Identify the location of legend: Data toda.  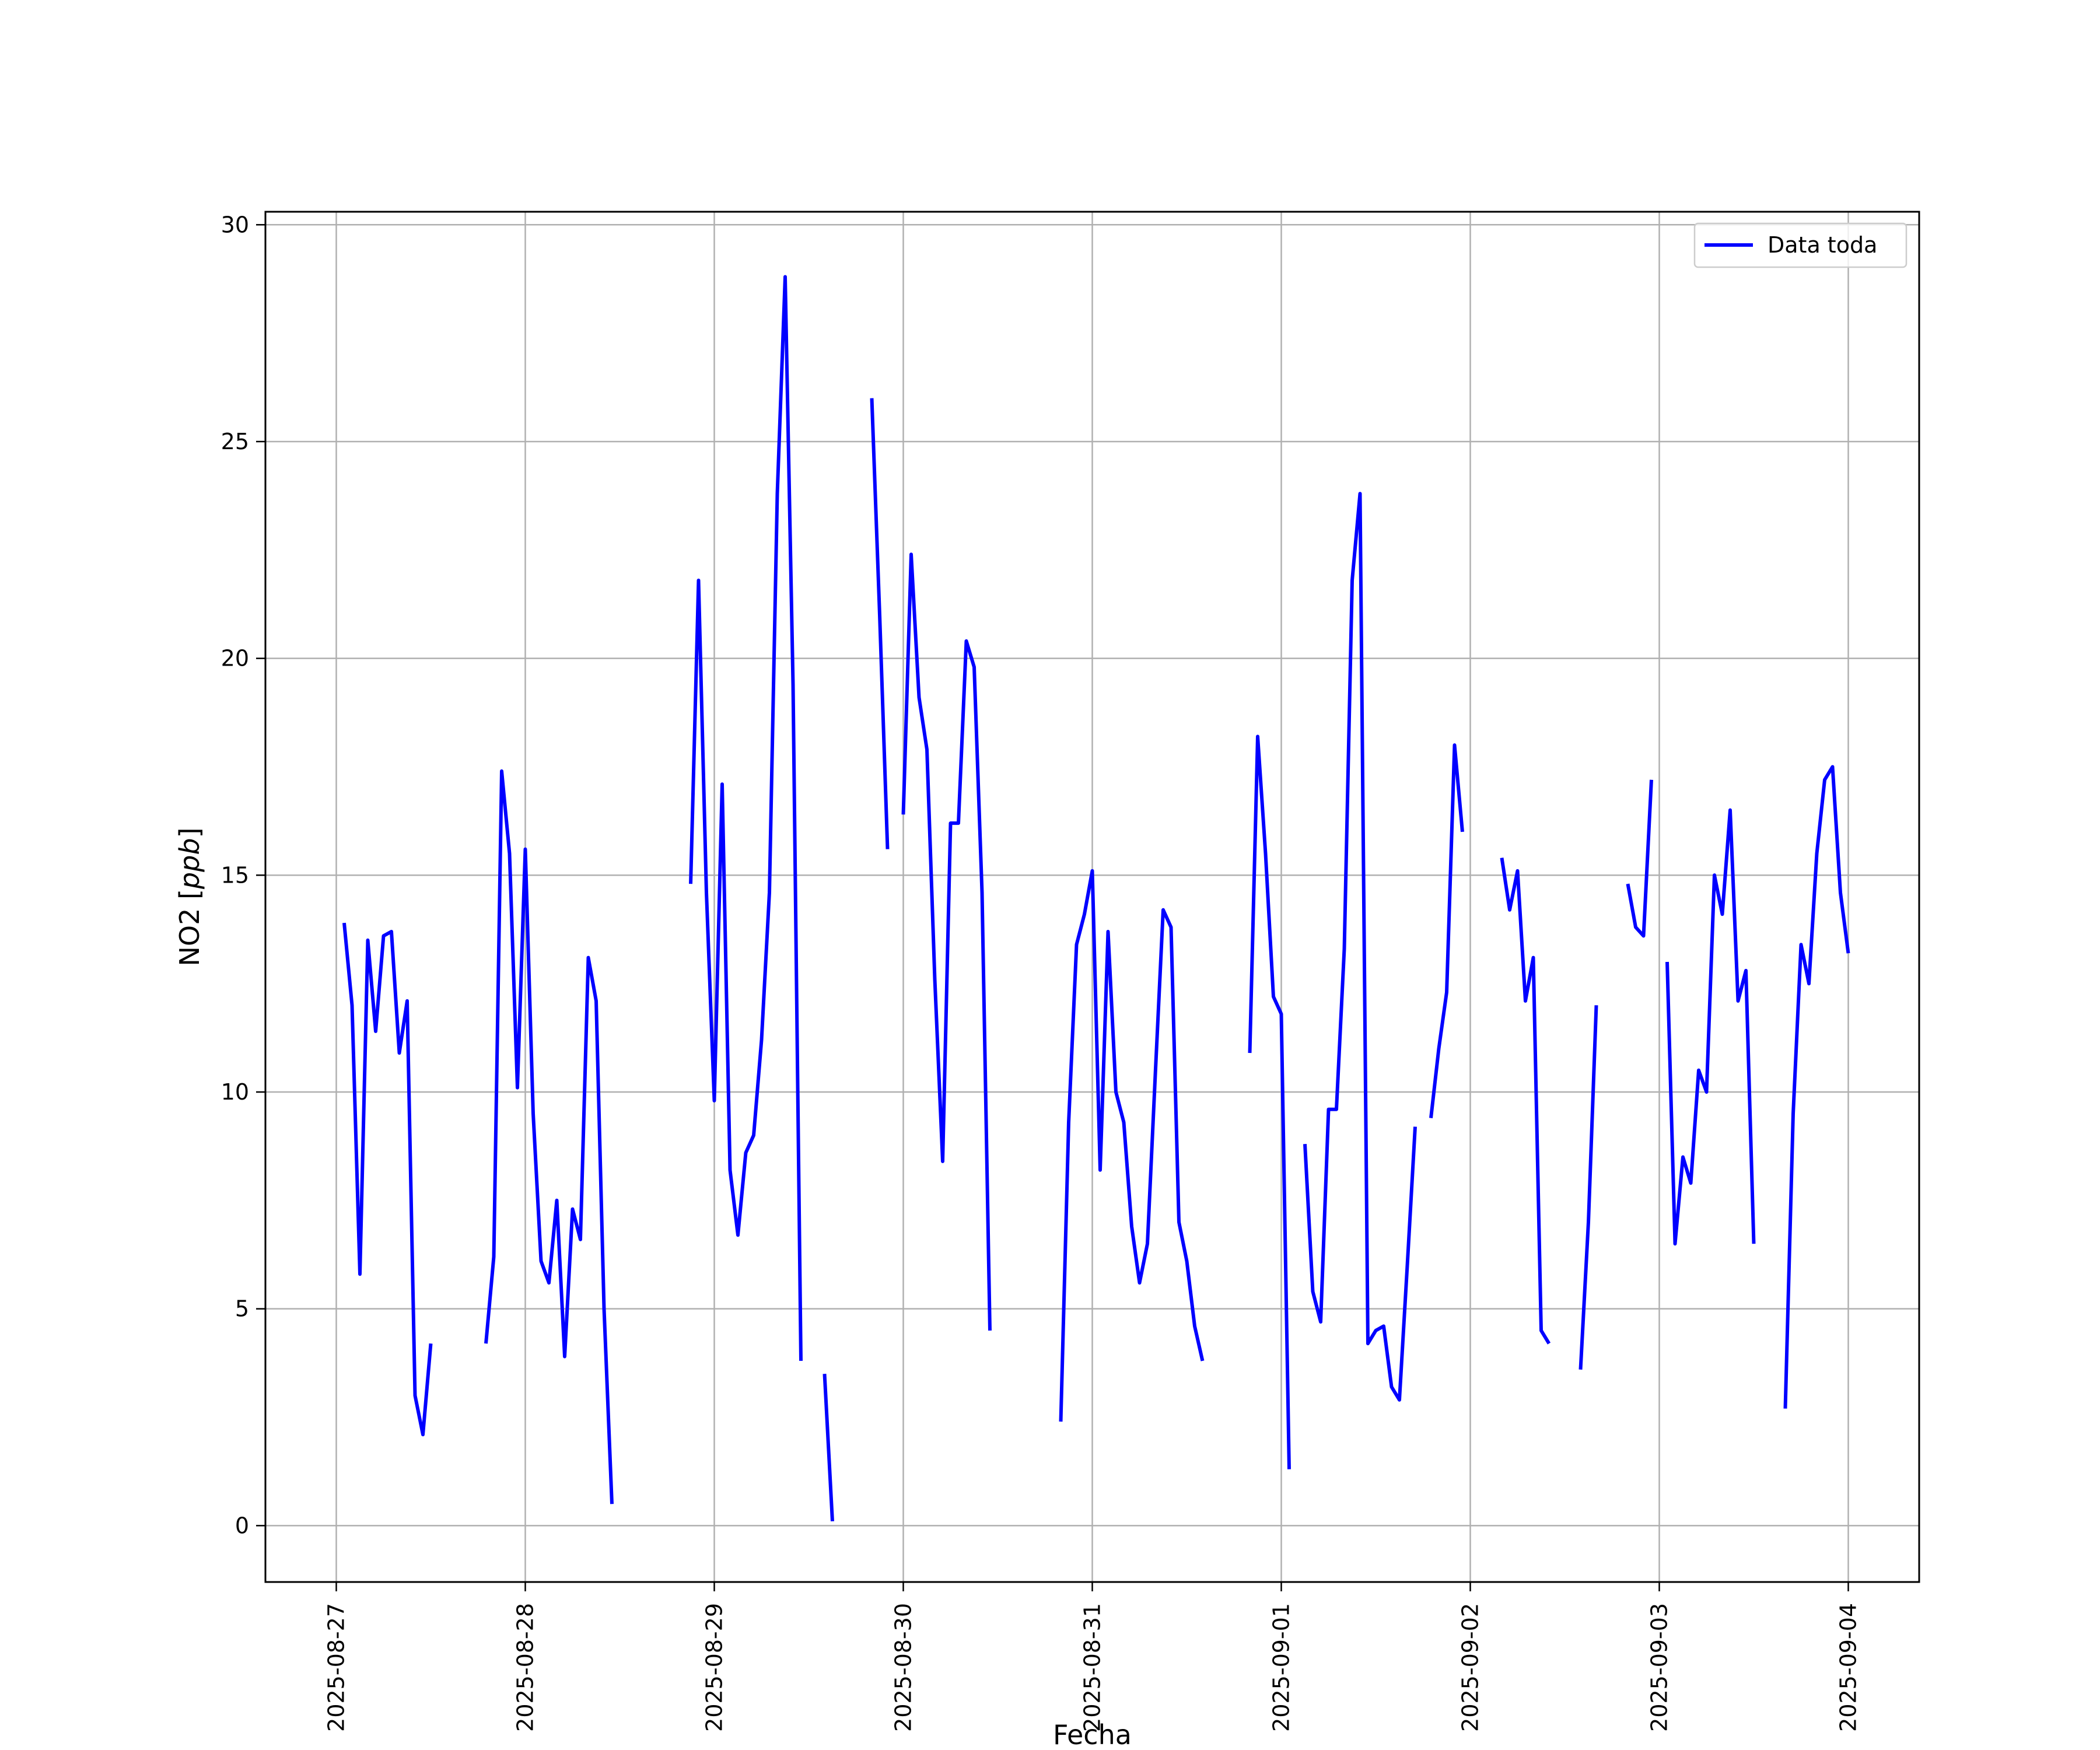
(1800, 245).